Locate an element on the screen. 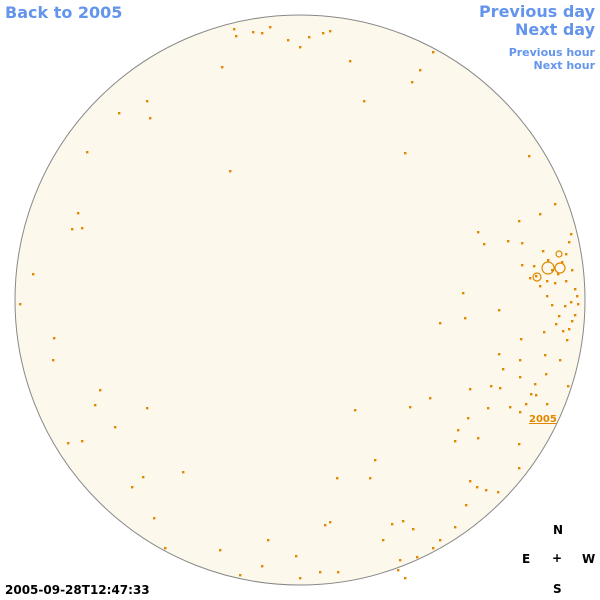 Image resolution: width=600 pixels, height=600 pixels. previous-day-link: Previous day is located at coordinates (536, 11).